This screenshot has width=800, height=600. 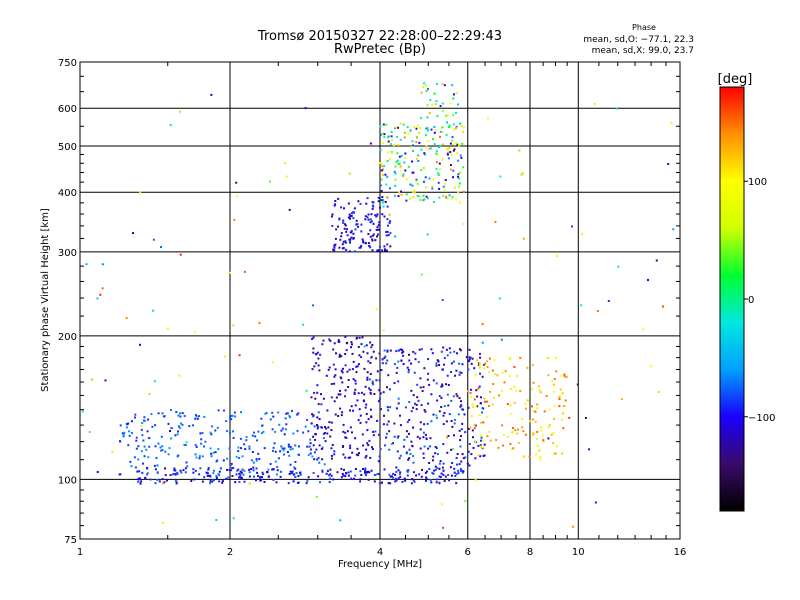 What do you see at coordinates (638, 40) in the screenshot?
I see `phase-stats-o: mean, sd,O: −77.1, 22.3` at bounding box center [638, 40].